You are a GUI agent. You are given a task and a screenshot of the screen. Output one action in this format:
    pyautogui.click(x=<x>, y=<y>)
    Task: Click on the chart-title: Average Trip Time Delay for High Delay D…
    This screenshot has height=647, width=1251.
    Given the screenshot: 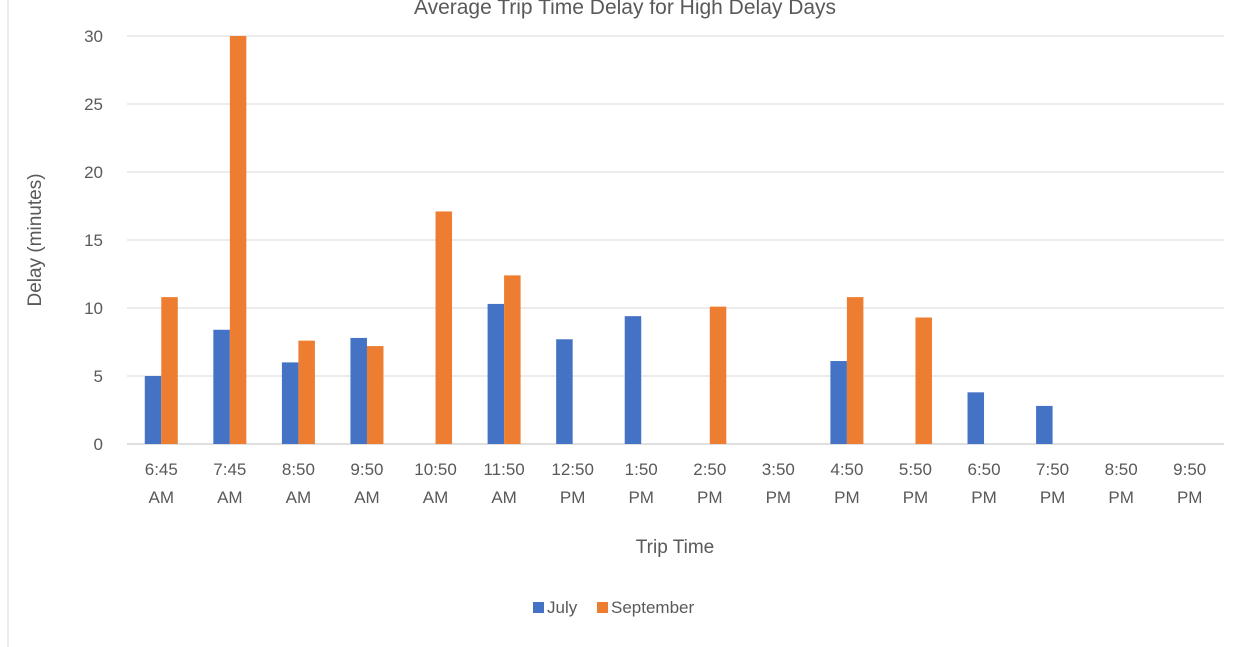 What is the action you would take?
    pyautogui.click(x=625, y=9)
    